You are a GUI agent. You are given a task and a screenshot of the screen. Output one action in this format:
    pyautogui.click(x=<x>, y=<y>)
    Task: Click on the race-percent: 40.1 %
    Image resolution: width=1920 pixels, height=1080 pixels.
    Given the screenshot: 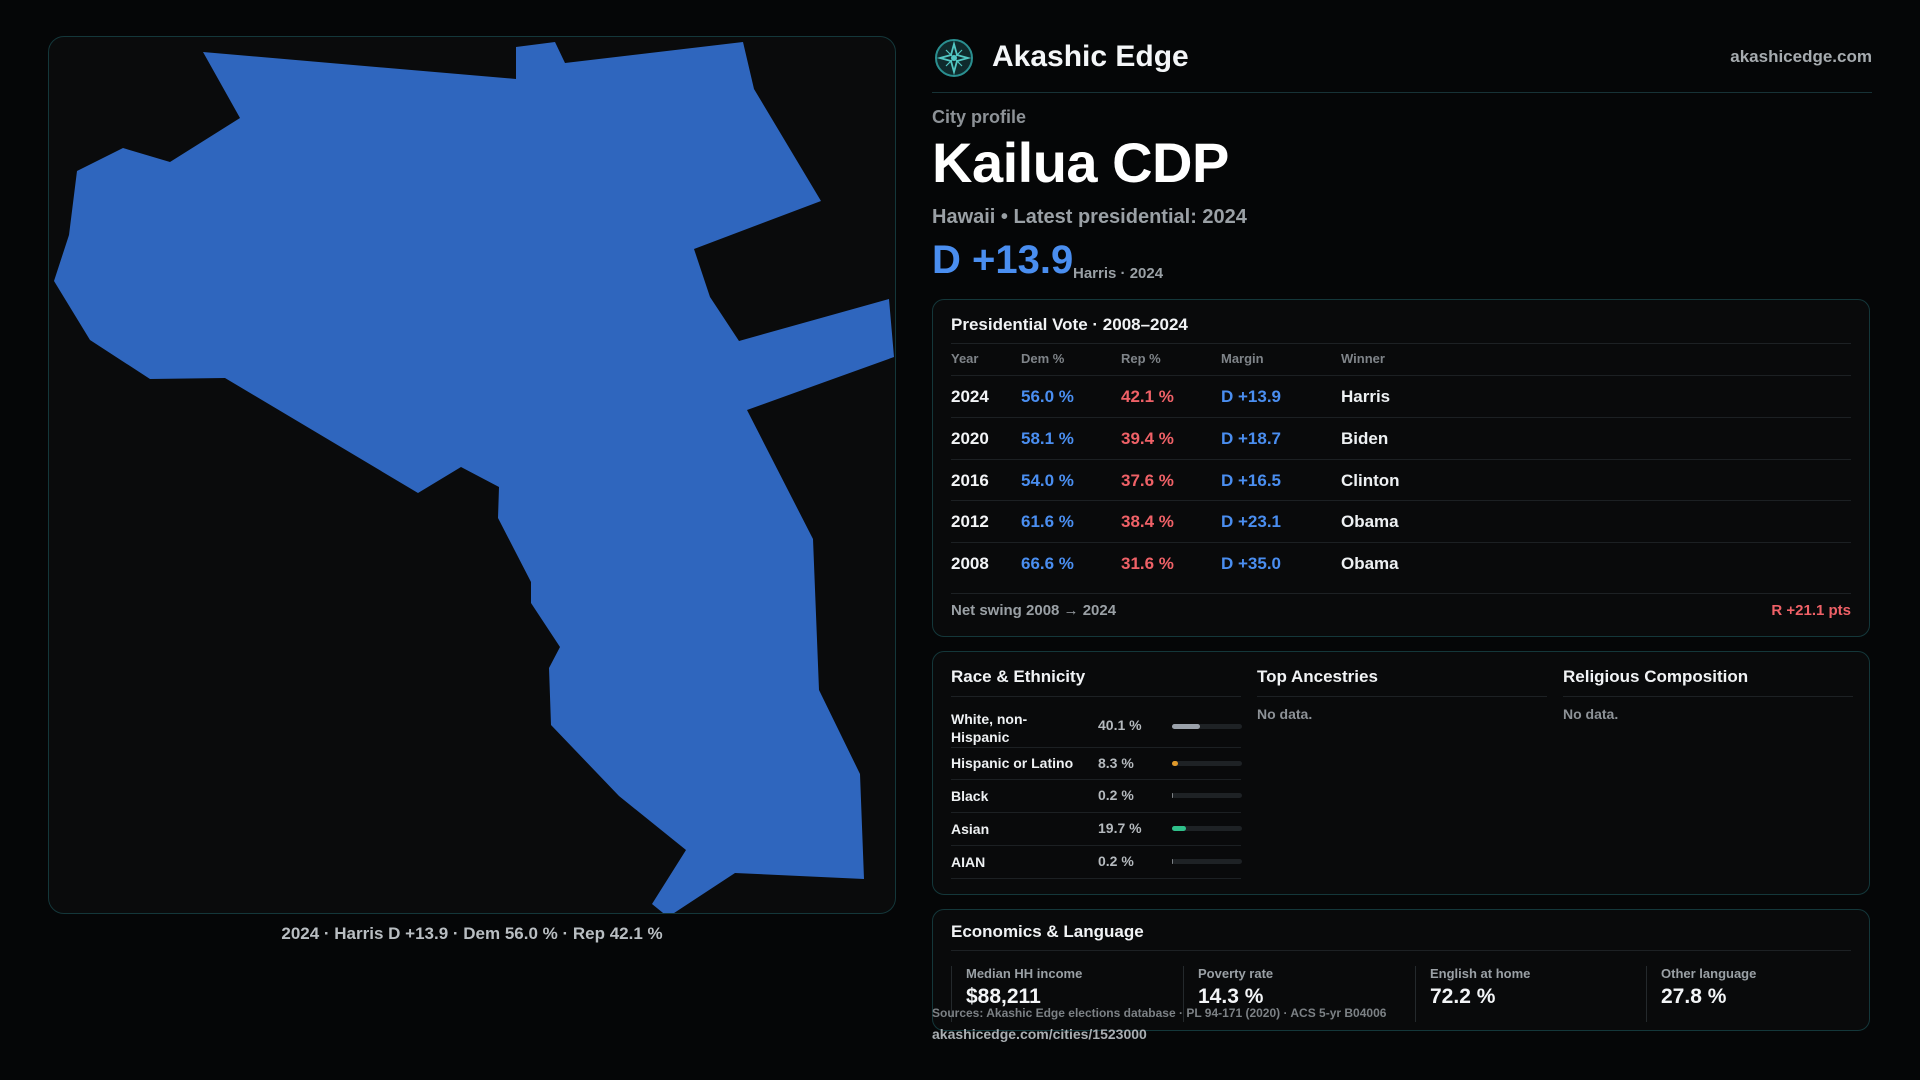 What is the action you would take?
    pyautogui.click(x=1120, y=725)
    